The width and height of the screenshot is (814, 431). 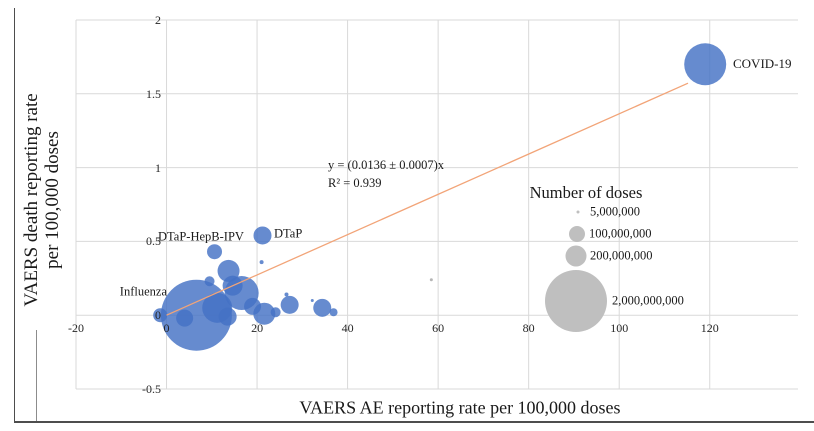 What do you see at coordinates (386, 174) in the screenshot?
I see `trendline-equation: y = (0.0136 ± 0.0007)x R² = 0.939` at bounding box center [386, 174].